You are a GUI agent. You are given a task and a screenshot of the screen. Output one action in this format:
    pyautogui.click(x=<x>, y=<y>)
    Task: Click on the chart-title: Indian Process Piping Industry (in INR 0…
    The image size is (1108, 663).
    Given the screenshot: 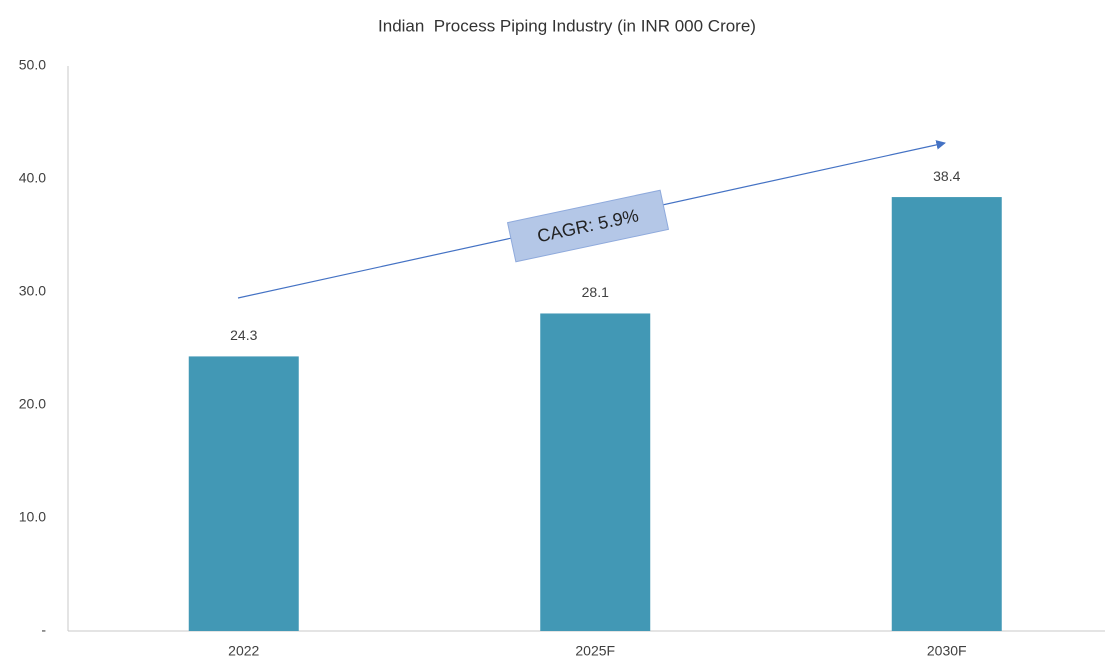 What is the action you would take?
    pyautogui.click(x=567, y=25)
    